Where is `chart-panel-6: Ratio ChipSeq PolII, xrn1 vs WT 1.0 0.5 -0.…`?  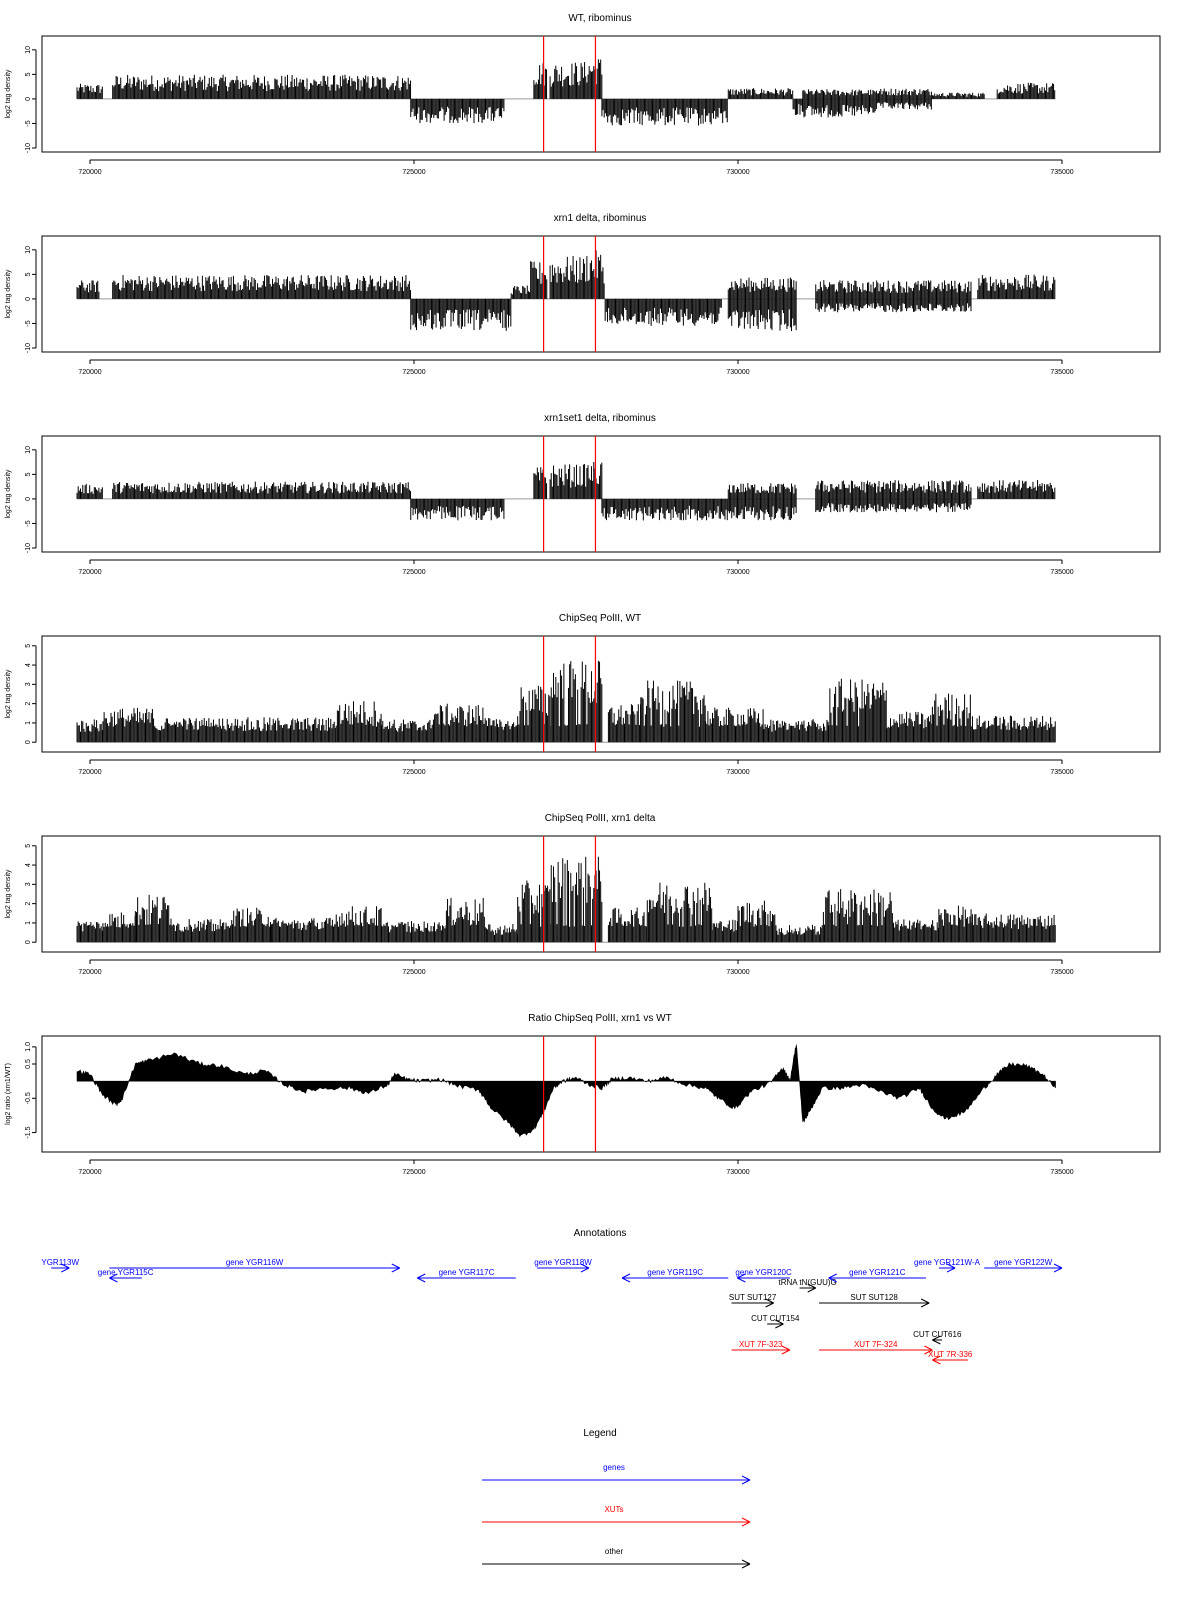 chart-panel-6: Ratio ChipSeq PolII, xrn1 vs WT 1.0 0.5 -0.… is located at coordinates (583, 1094).